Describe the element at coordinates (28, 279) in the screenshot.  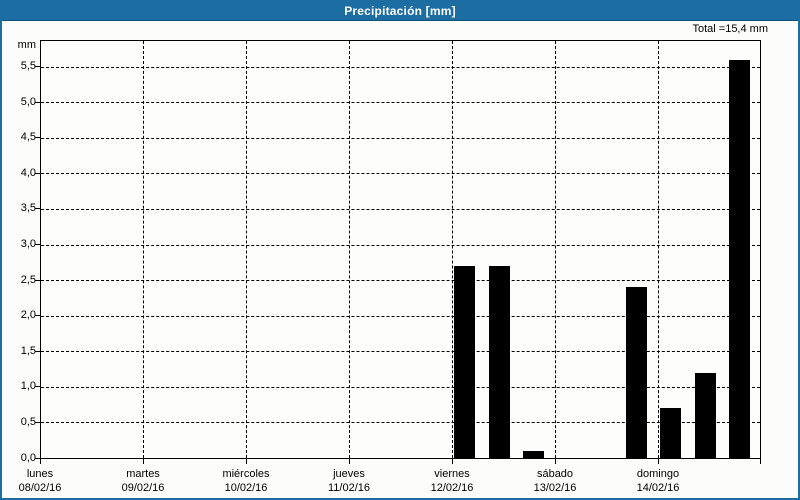
I see `y-tick-label: 2,5` at that location.